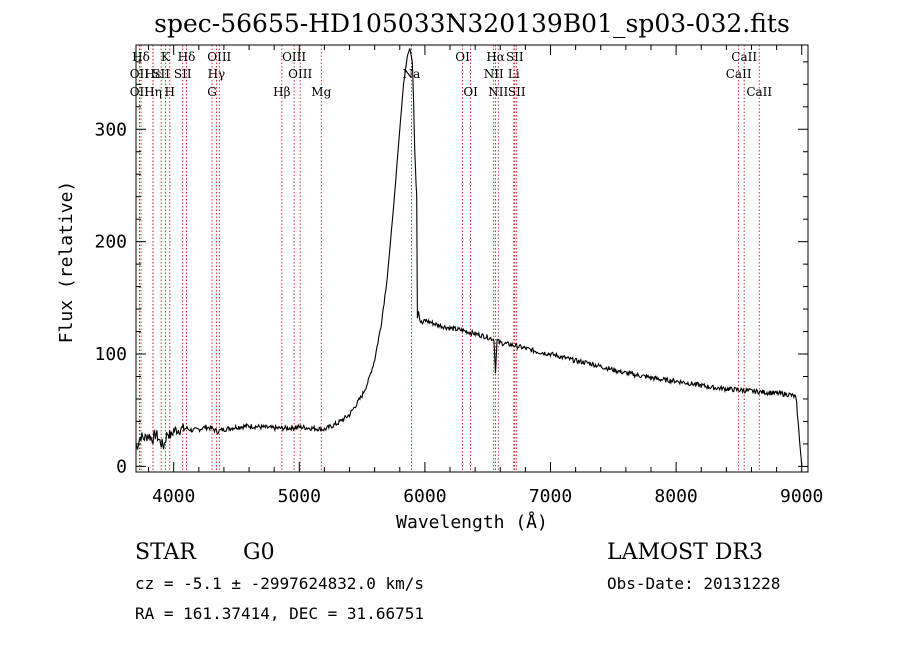  Describe the element at coordinates (693, 583) in the screenshot. I see `obs-date: Obs-Date: 20131228` at that location.